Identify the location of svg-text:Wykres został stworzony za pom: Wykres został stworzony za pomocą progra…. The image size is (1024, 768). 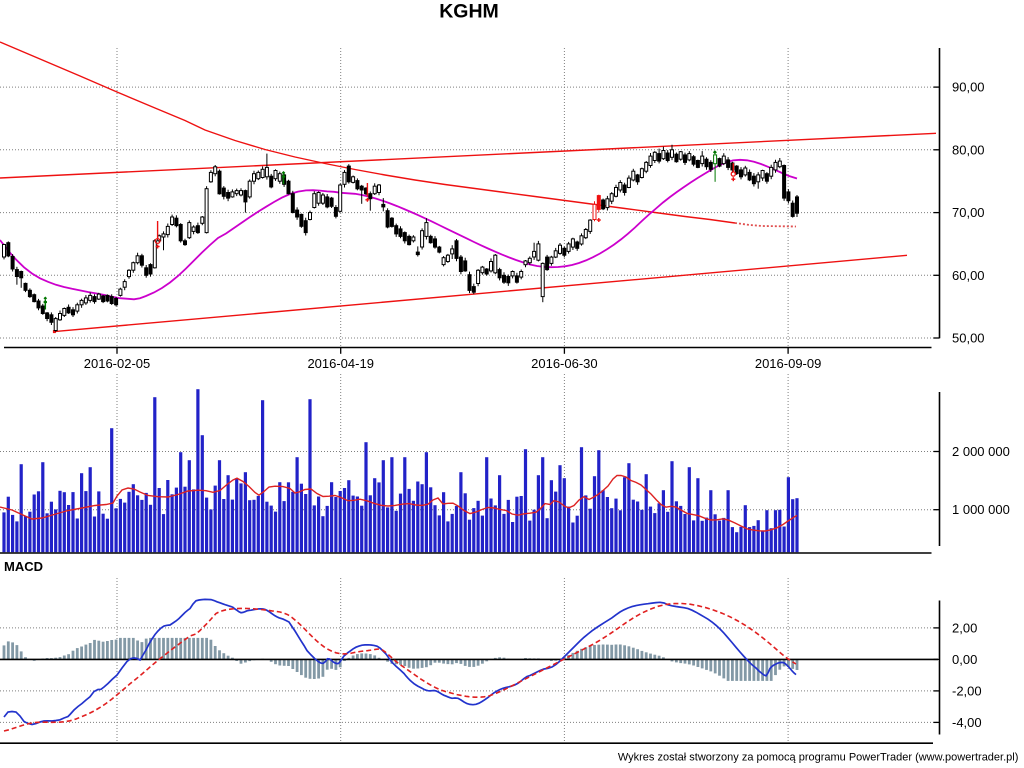
(818, 758).